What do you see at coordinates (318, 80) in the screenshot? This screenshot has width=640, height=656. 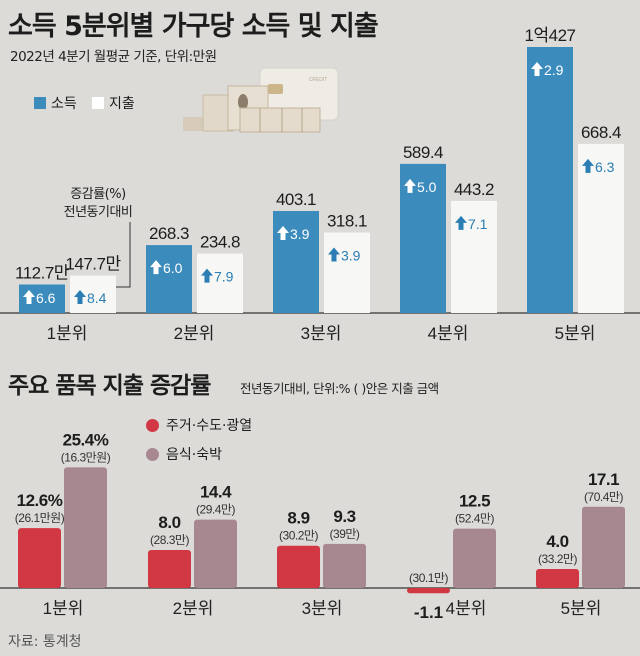 I see `card-text: CREDIT` at bounding box center [318, 80].